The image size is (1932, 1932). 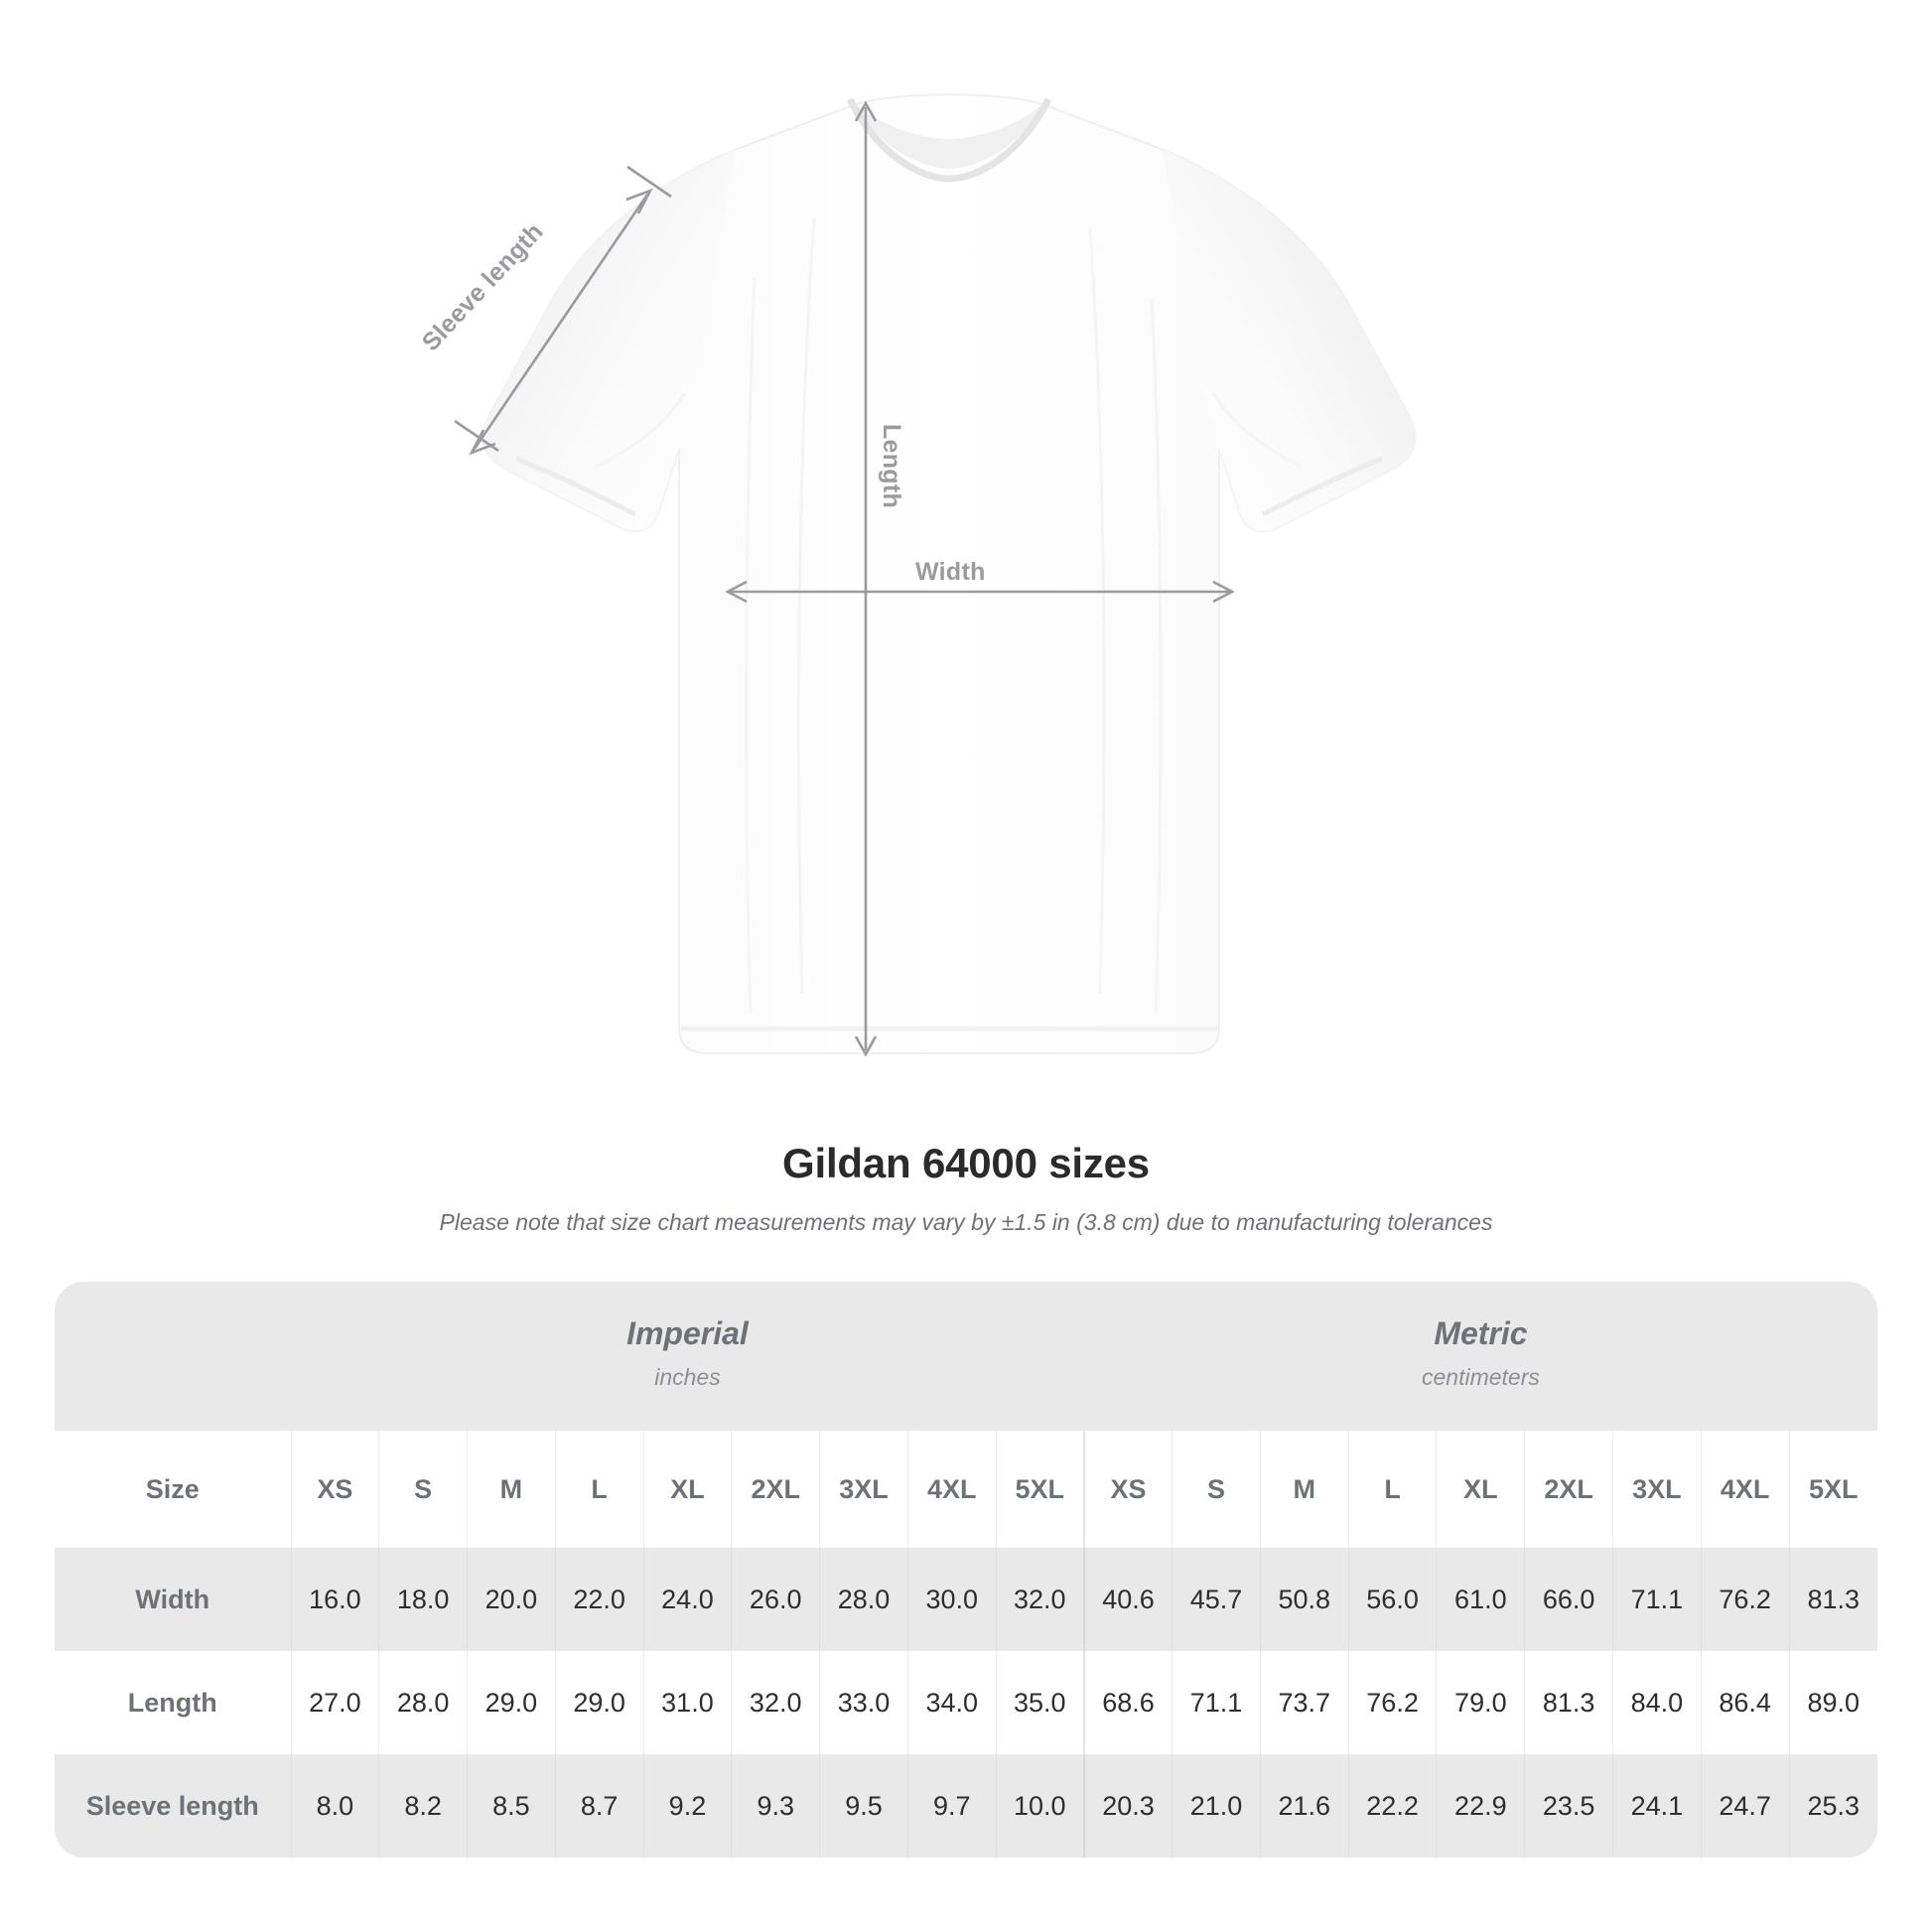 I want to click on cell-width-imperial-2xl: 26.0, so click(x=776, y=1600).